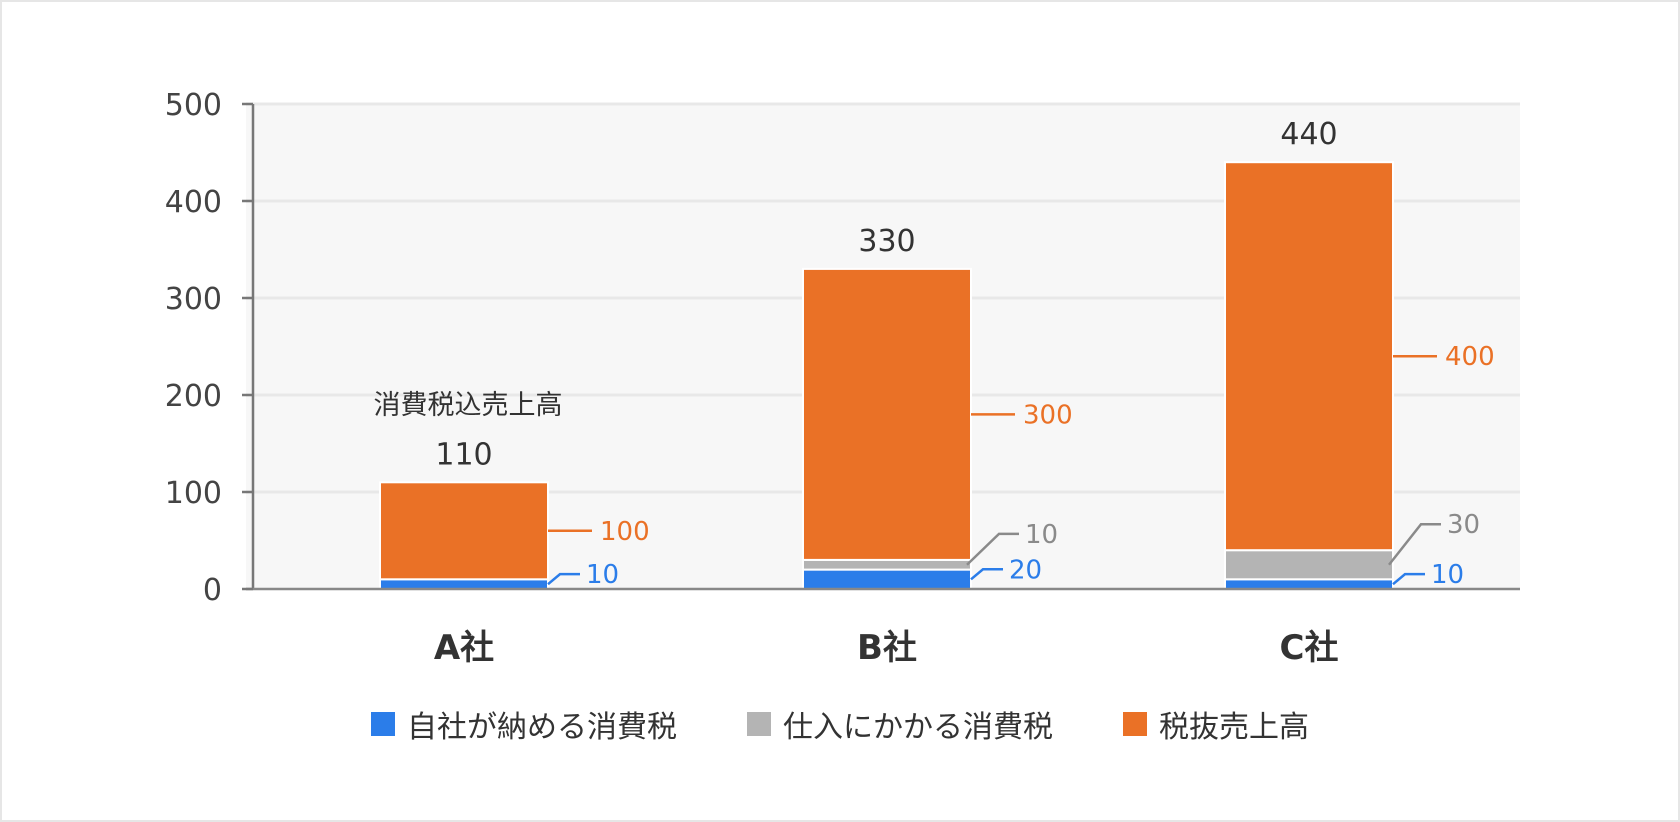 This screenshot has height=822, width=1680. What do you see at coordinates (468, 405) in the screenshot?
I see `total-sales-annotation: 消費税込売上高` at bounding box center [468, 405].